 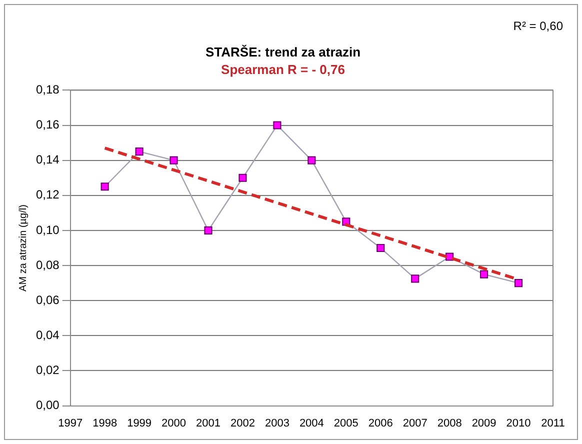 What do you see at coordinates (380, 423) in the screenshot?
I see `x-tick-label: 2006` at bounding box center [380, 423].